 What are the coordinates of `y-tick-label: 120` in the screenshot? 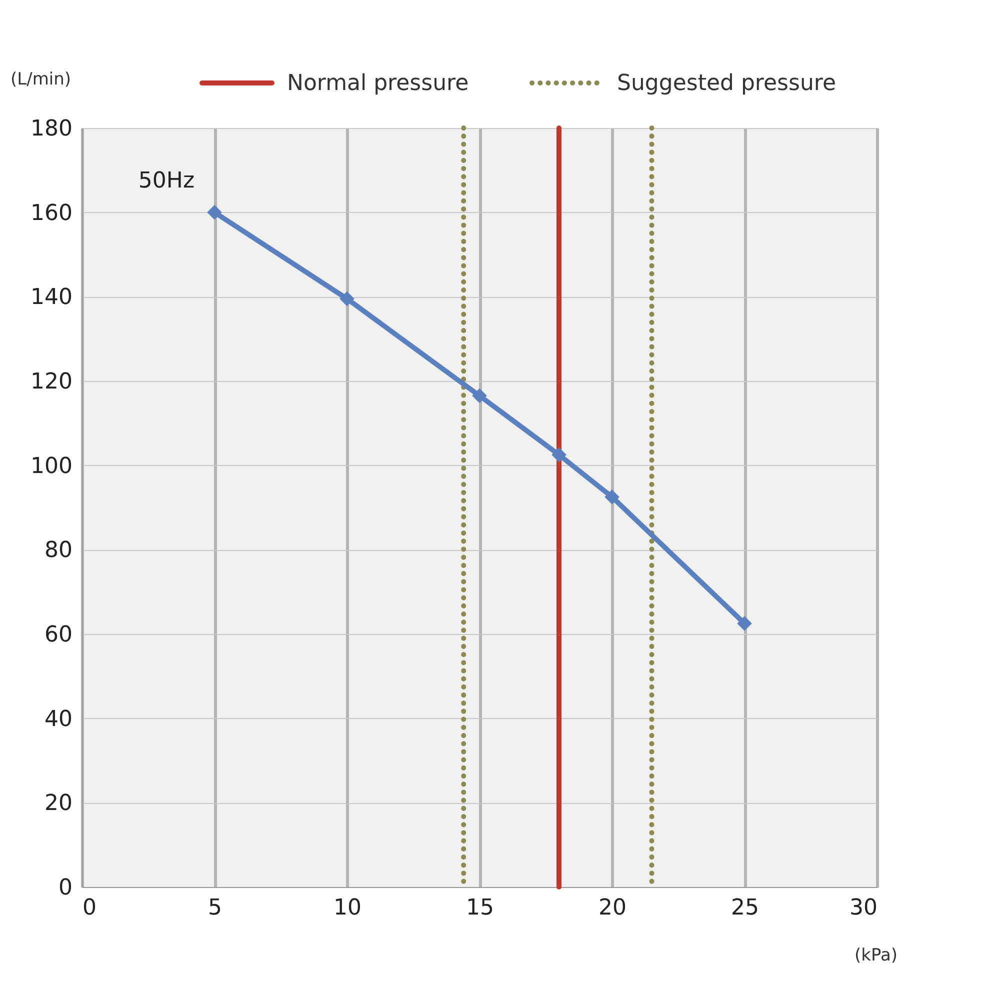 It's located at (51, 382).